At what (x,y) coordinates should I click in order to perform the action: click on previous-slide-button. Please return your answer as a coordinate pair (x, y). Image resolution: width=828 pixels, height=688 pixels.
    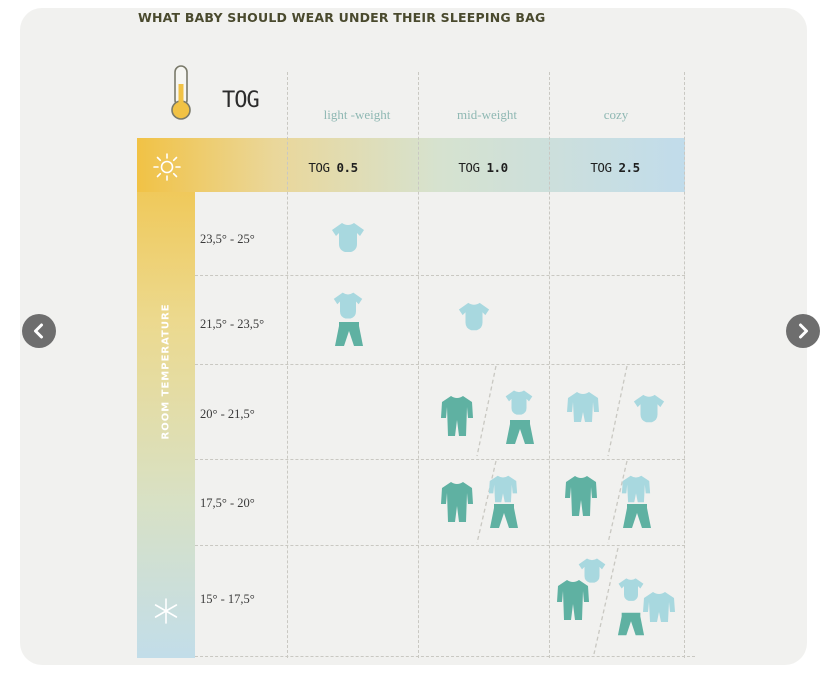
    Looking at the image, I should click on (39, 331).